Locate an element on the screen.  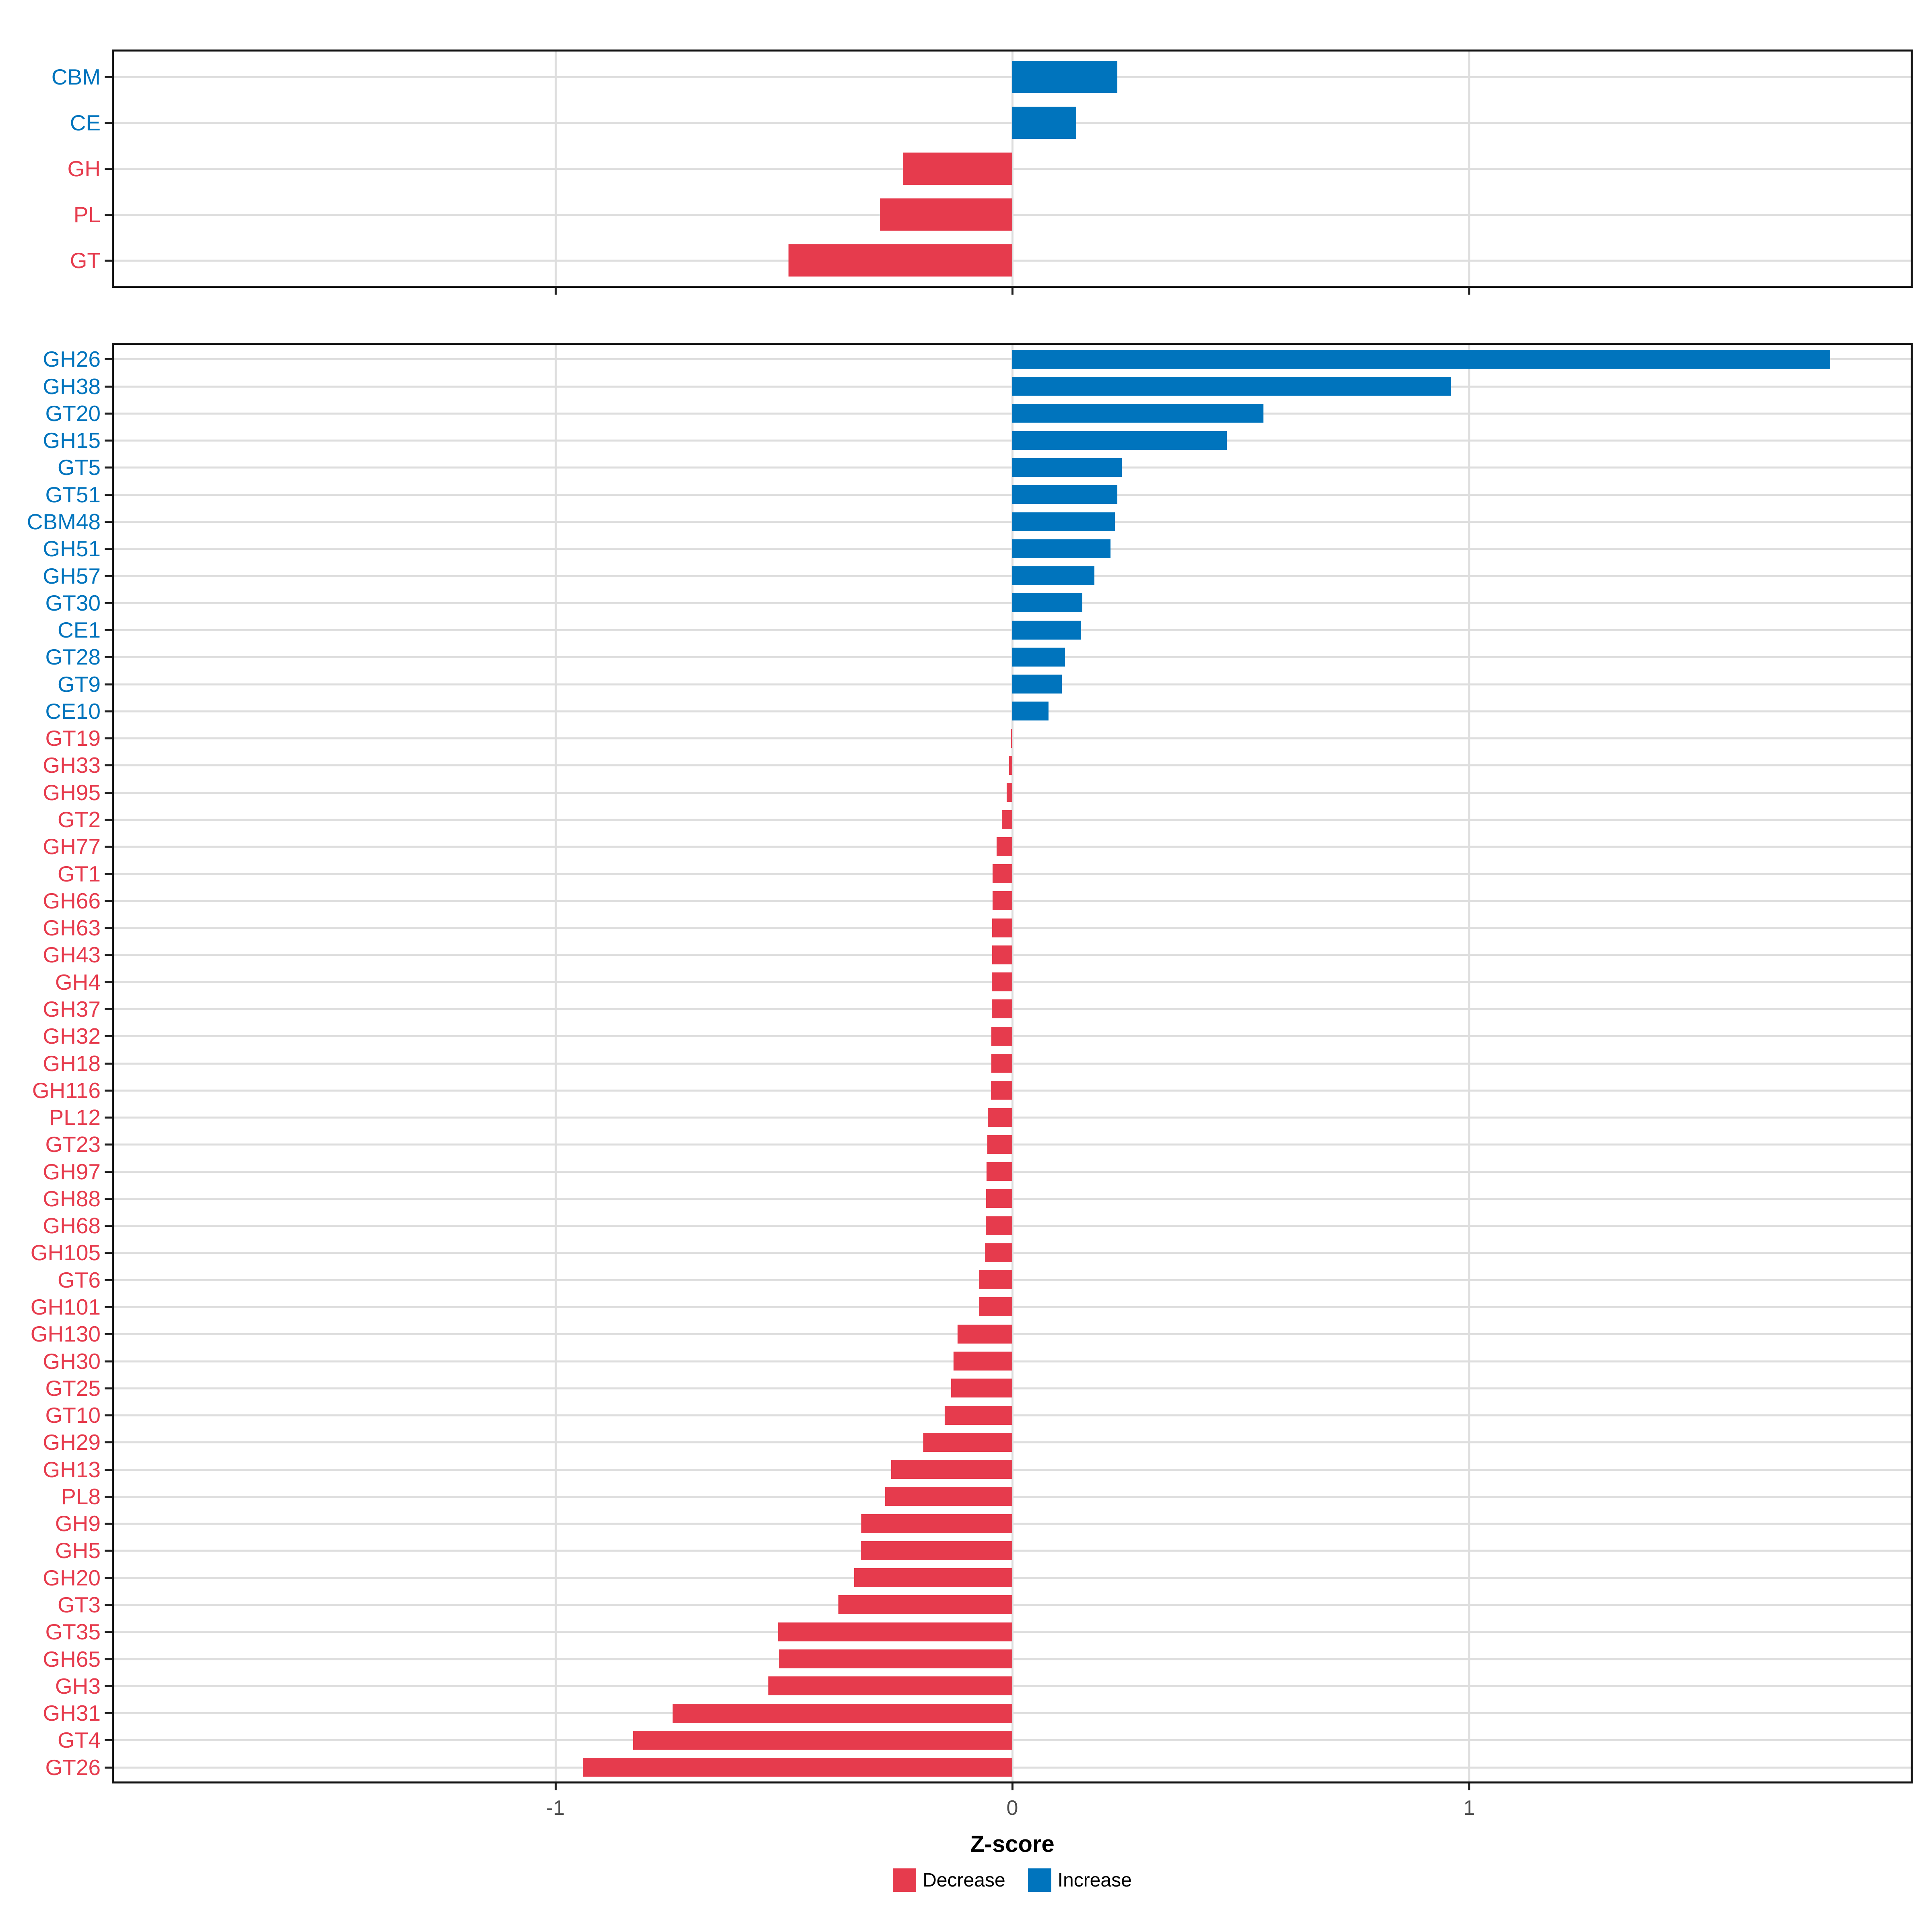
y-label-GH: GH is located at coordinates (84, 168).